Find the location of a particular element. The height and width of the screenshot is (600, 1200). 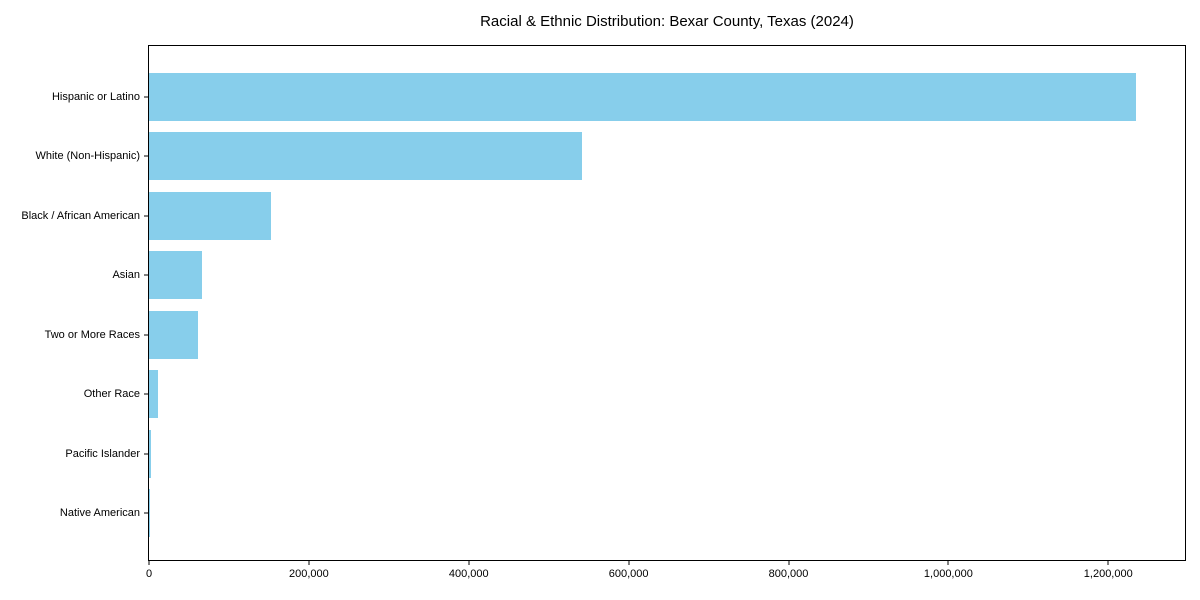

y-tick-label: Native American is located at coordinates (99, 513).